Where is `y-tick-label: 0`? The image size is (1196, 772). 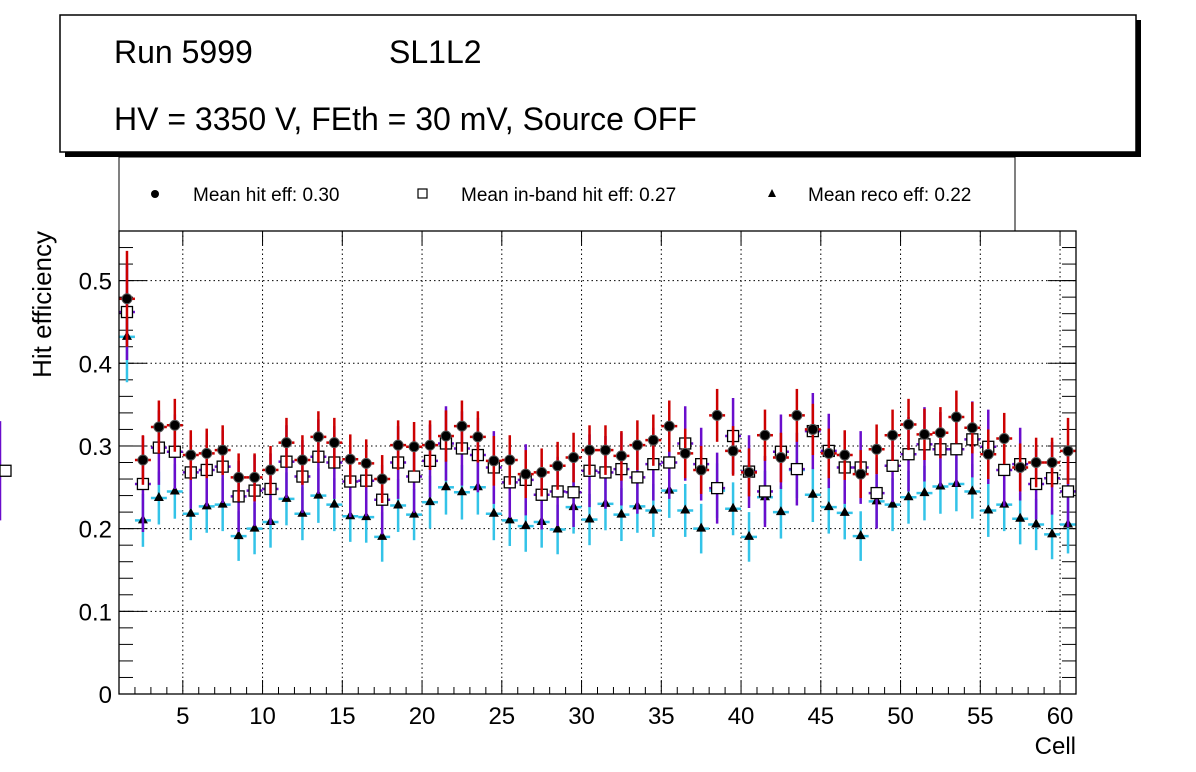 y-tick-label: 0 is located at coordinates (105, 695).